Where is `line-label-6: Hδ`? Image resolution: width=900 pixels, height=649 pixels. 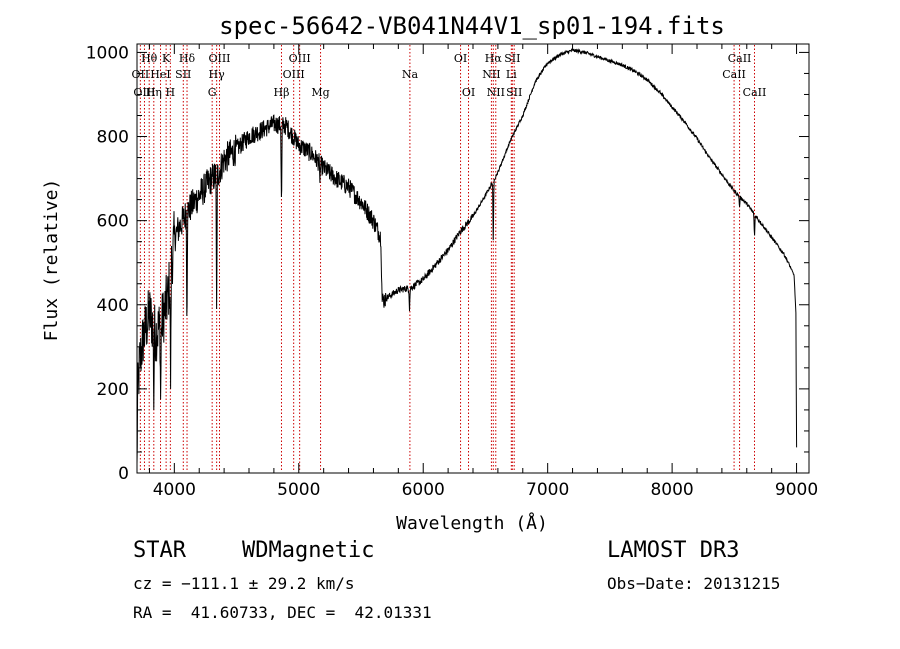 line-label-6: Hδ is located at coordinates (187, 58).